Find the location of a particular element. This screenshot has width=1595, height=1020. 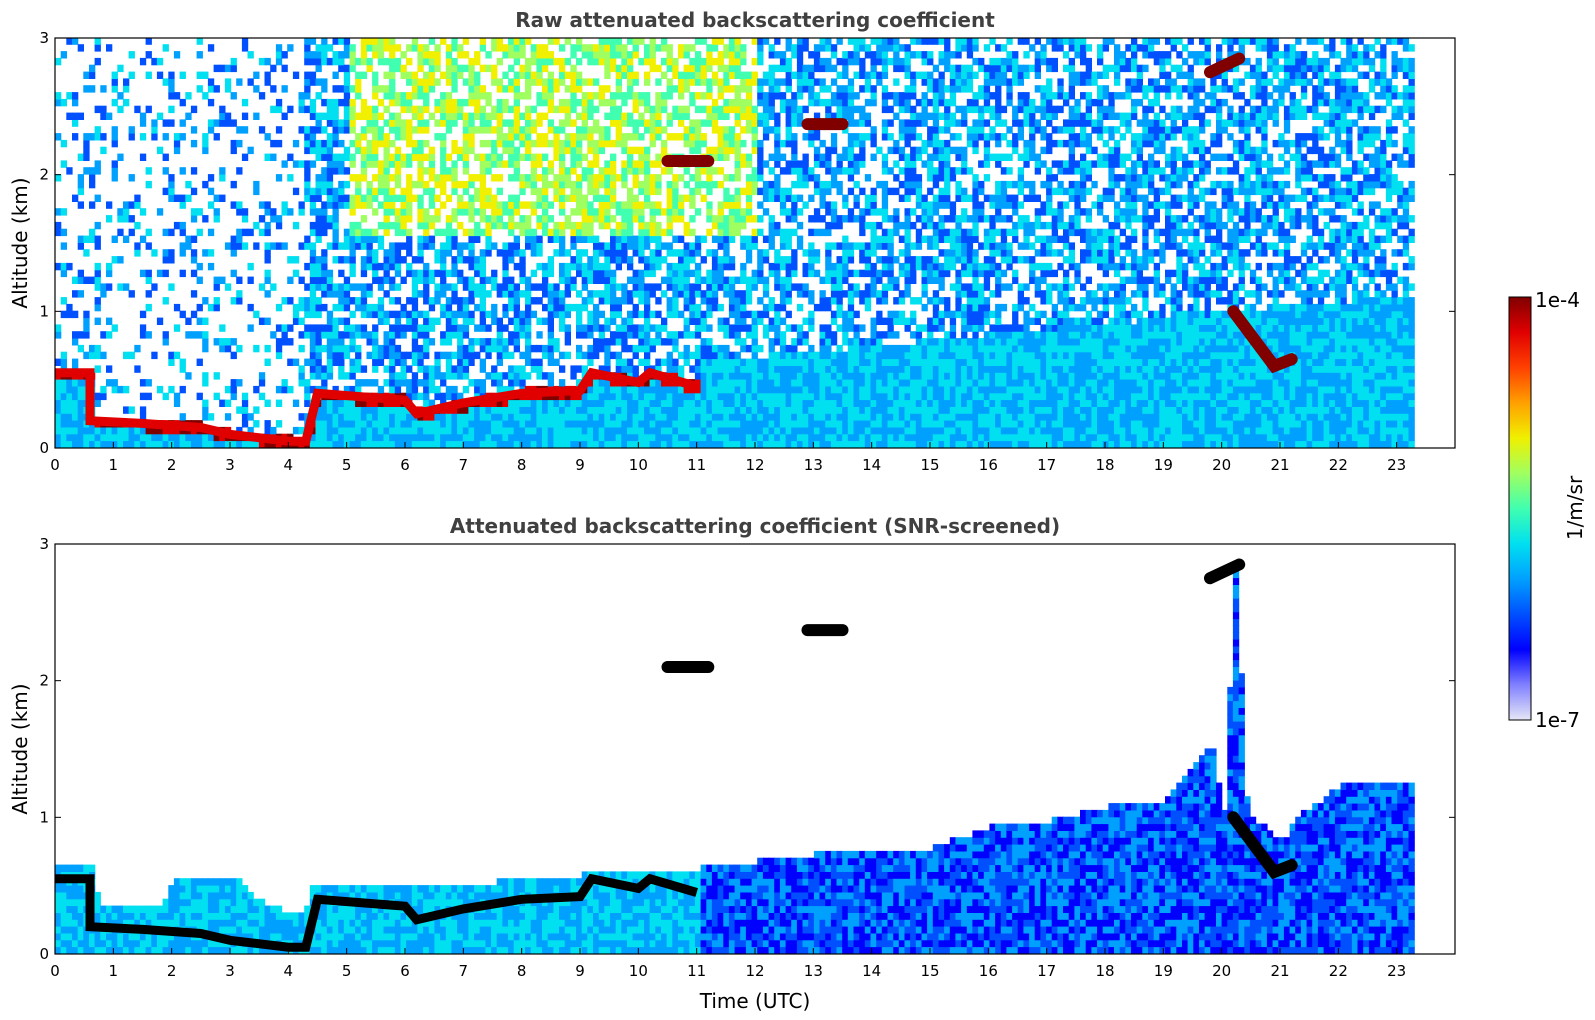

panel-2-xlabel: Time (UTC) is located at coordinates (755, 1001).